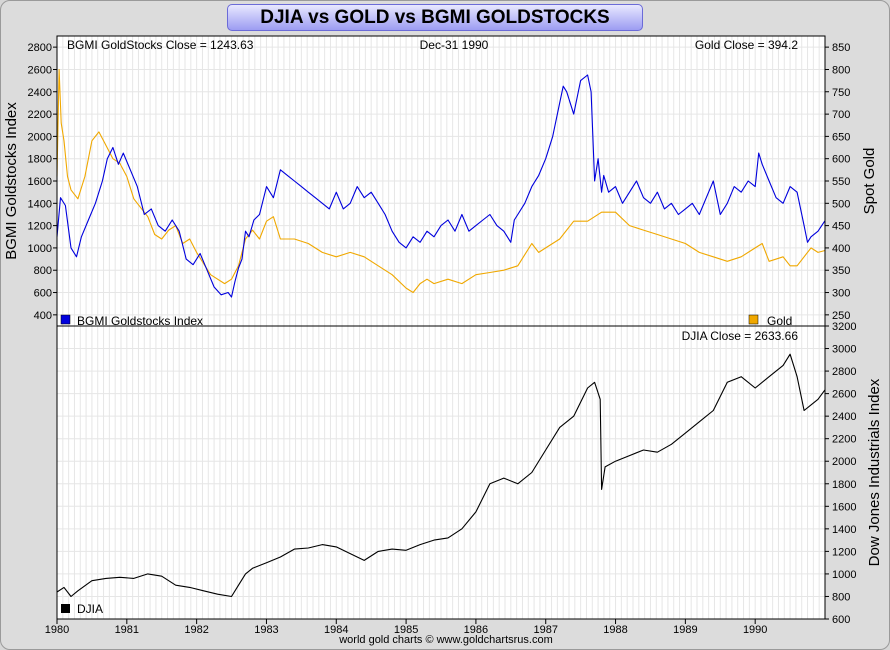 Image resolution: width=890 pixels, height=650 pixels. I want to click on djia-legend-label: DJIA, so click(90, 609).